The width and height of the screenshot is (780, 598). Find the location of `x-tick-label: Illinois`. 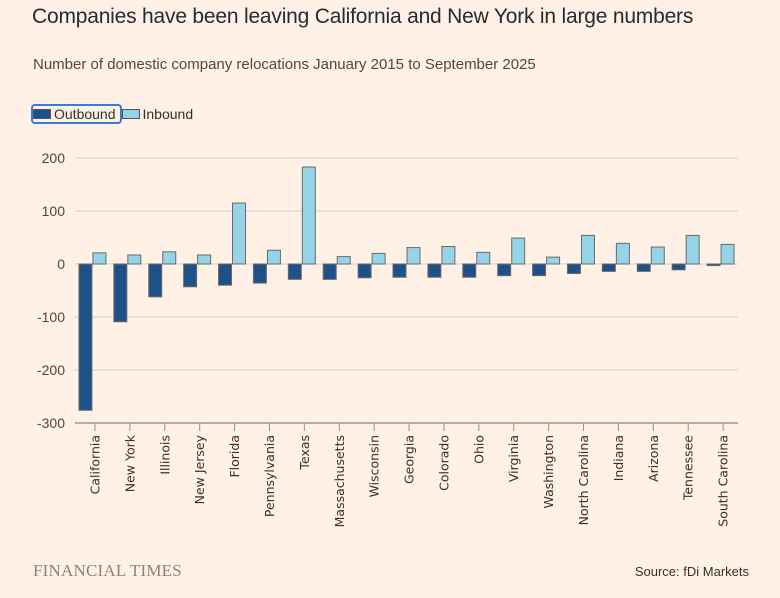

x-tick-label: Illinois is located at coordinates (164, 455).